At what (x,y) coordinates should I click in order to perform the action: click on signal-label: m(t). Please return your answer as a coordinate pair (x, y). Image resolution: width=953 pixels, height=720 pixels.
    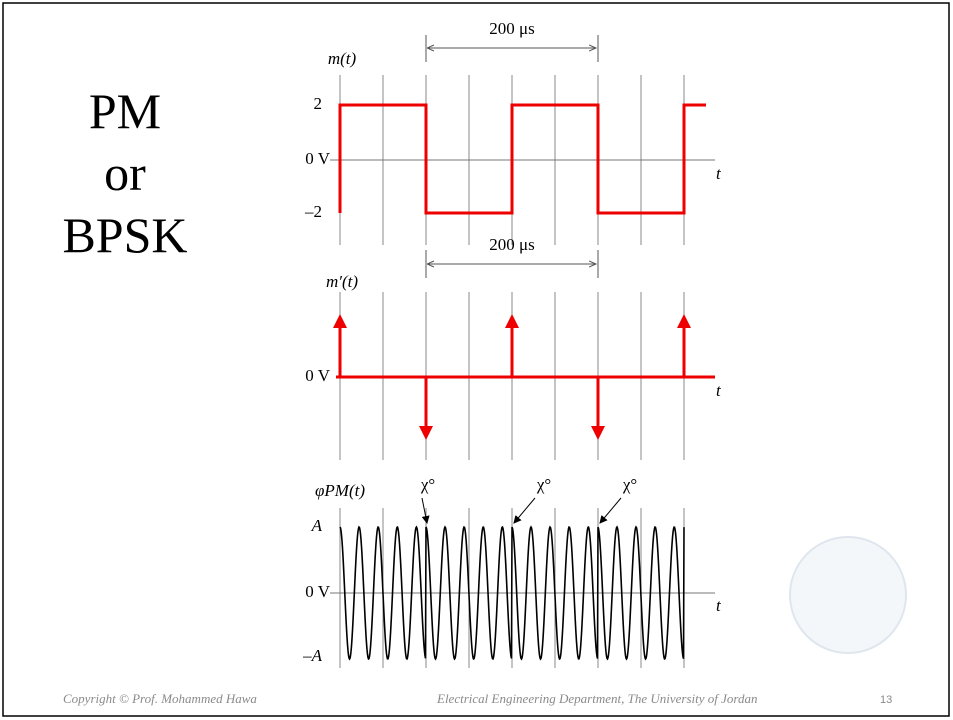
    Looking at the image, I should click on (342, 58).